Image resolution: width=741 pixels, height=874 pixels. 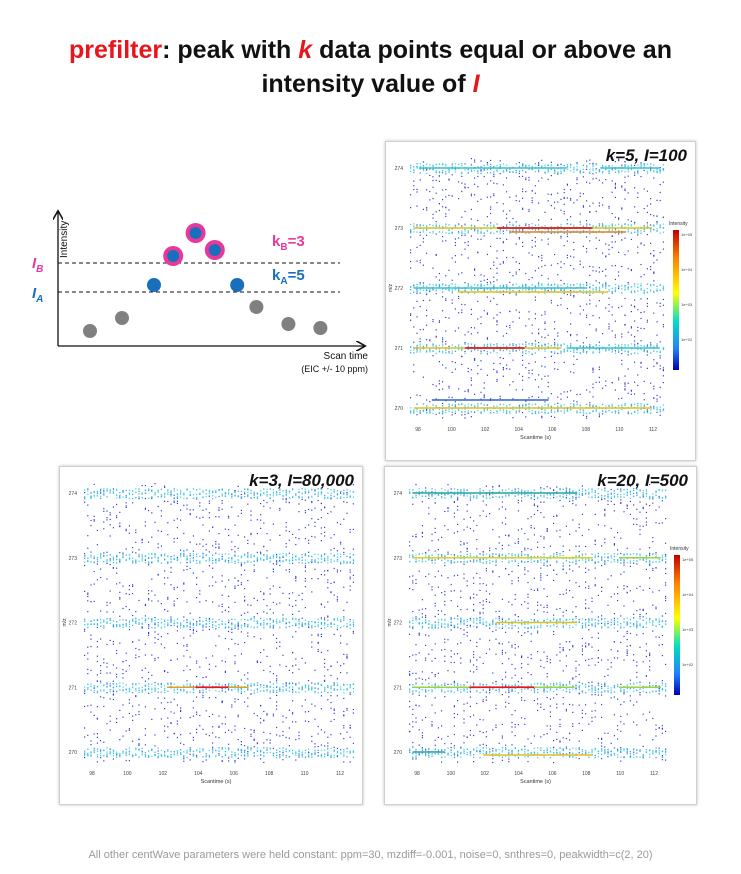 What do you see at coordinates (687, 339) in the screenshot?
I see `legend-tick-label: 1e+02` at bounding box center [687, 339].